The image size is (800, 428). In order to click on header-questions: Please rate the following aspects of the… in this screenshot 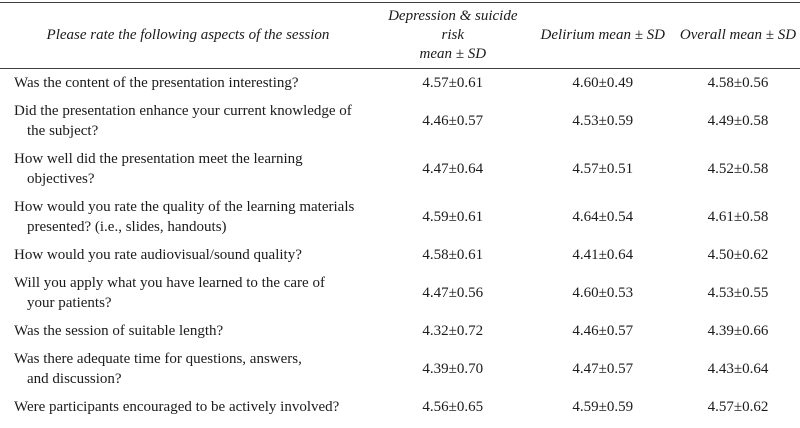, I will do `click(188, 35)`.